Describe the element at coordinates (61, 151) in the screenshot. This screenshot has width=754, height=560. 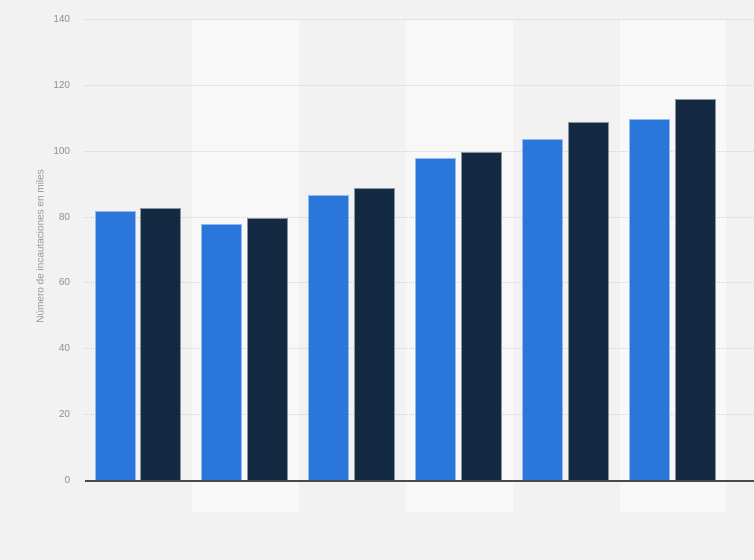
I see `y-tick-label: 100` at that location.